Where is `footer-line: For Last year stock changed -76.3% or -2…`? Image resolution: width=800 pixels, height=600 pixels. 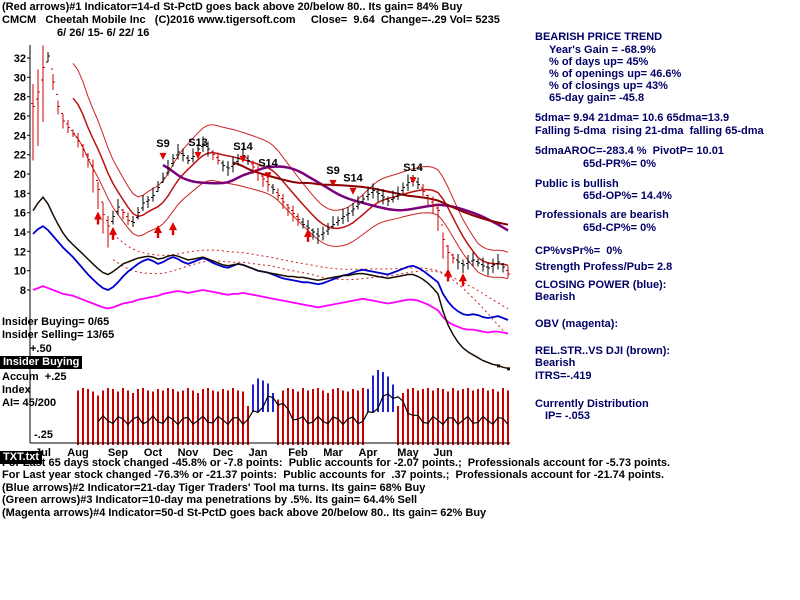
footer-line: For Last year stock changed -76.3% or -2… is located at coordinates (333, 475).